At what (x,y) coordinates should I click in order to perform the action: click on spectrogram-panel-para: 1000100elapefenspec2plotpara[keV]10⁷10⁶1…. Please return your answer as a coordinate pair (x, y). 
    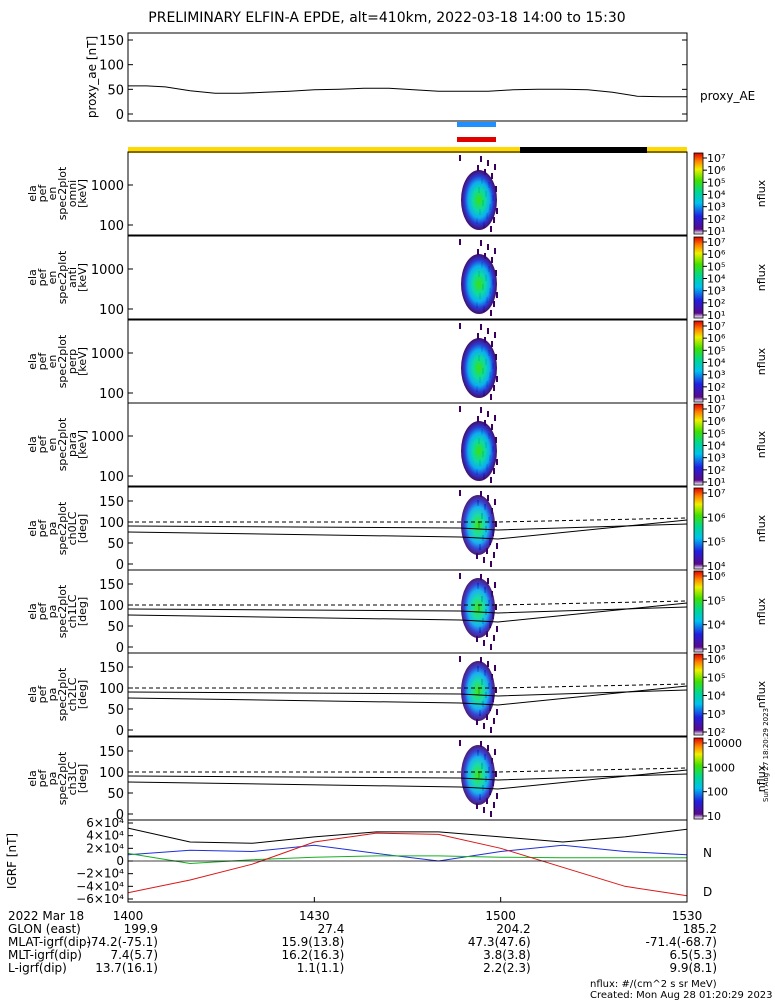
    Looking at the image, I should click on (397, 445).